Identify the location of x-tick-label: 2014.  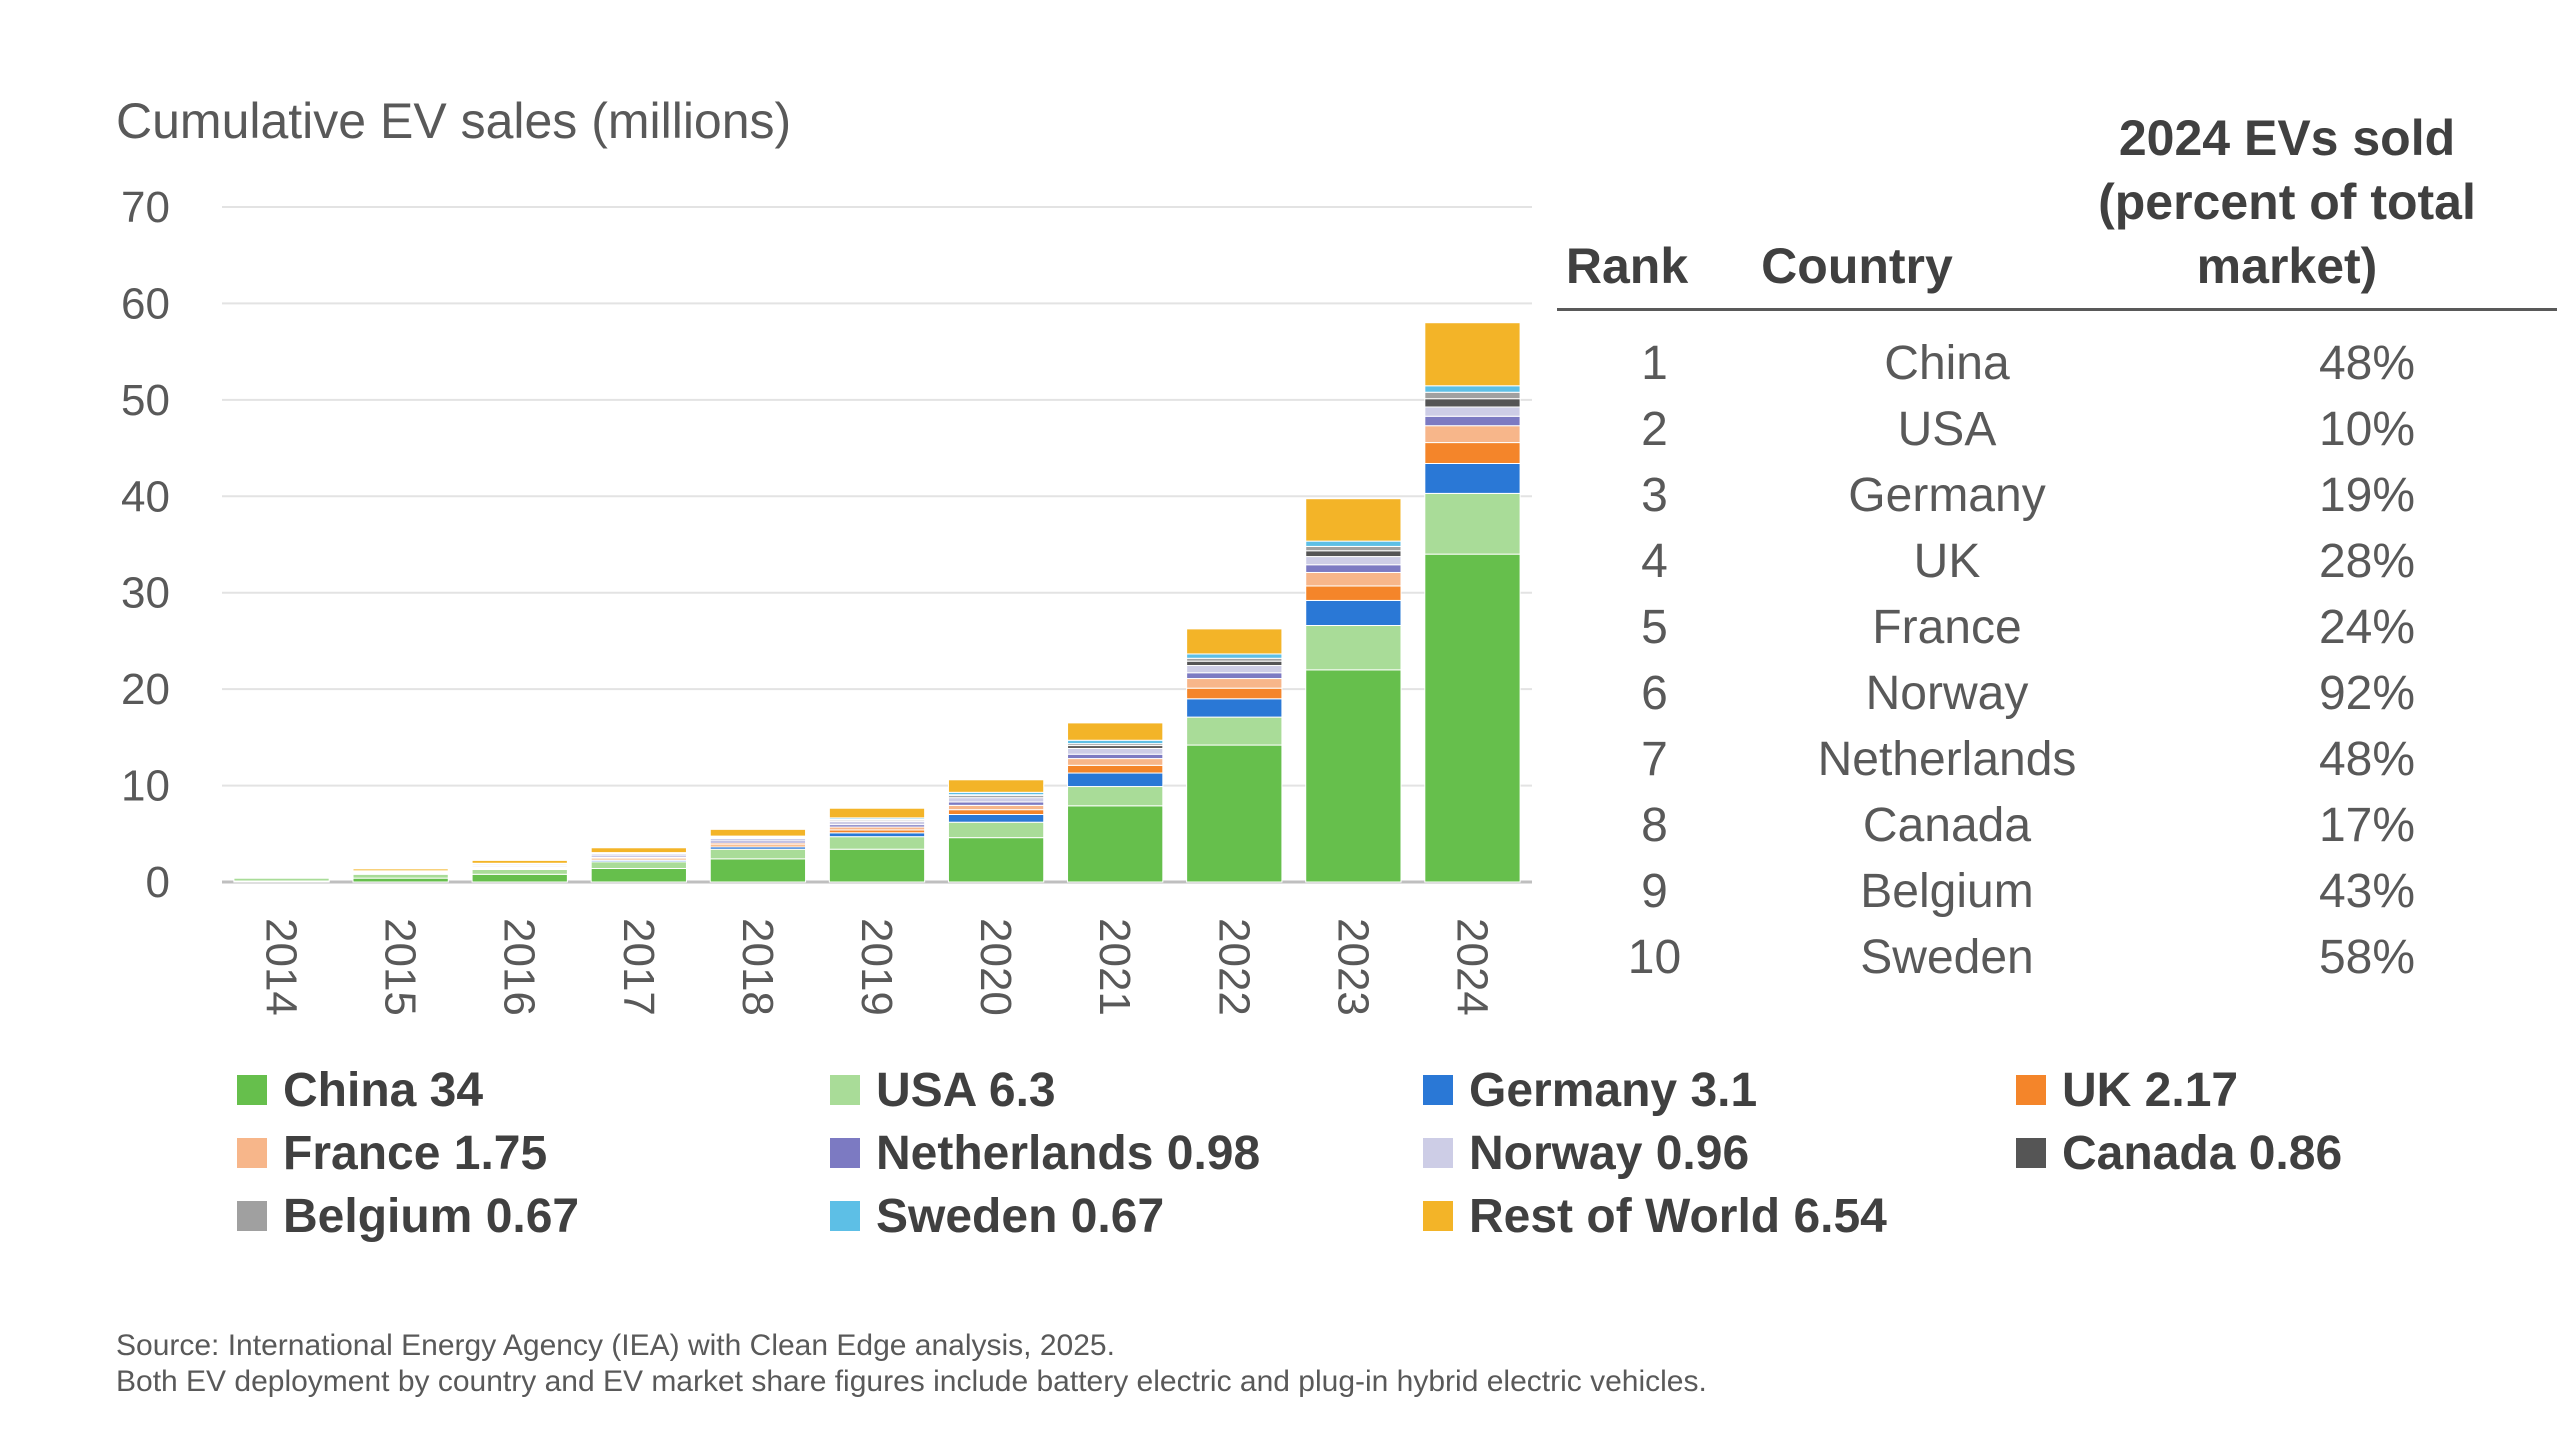
(281, 967).